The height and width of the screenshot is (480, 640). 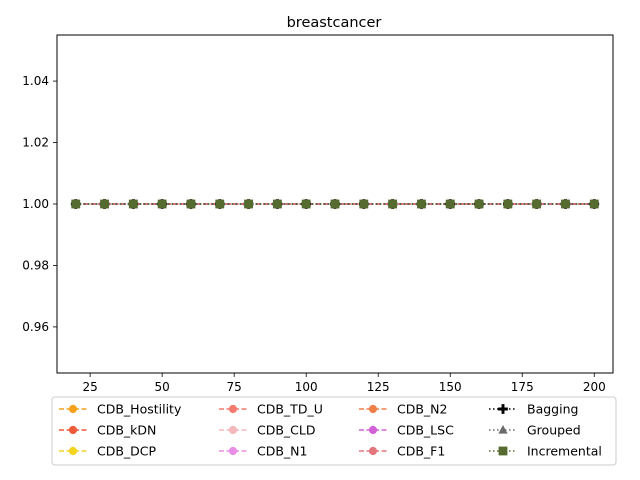 I want to click on y-tick-label: 0.96, so click(x=35, y=327).